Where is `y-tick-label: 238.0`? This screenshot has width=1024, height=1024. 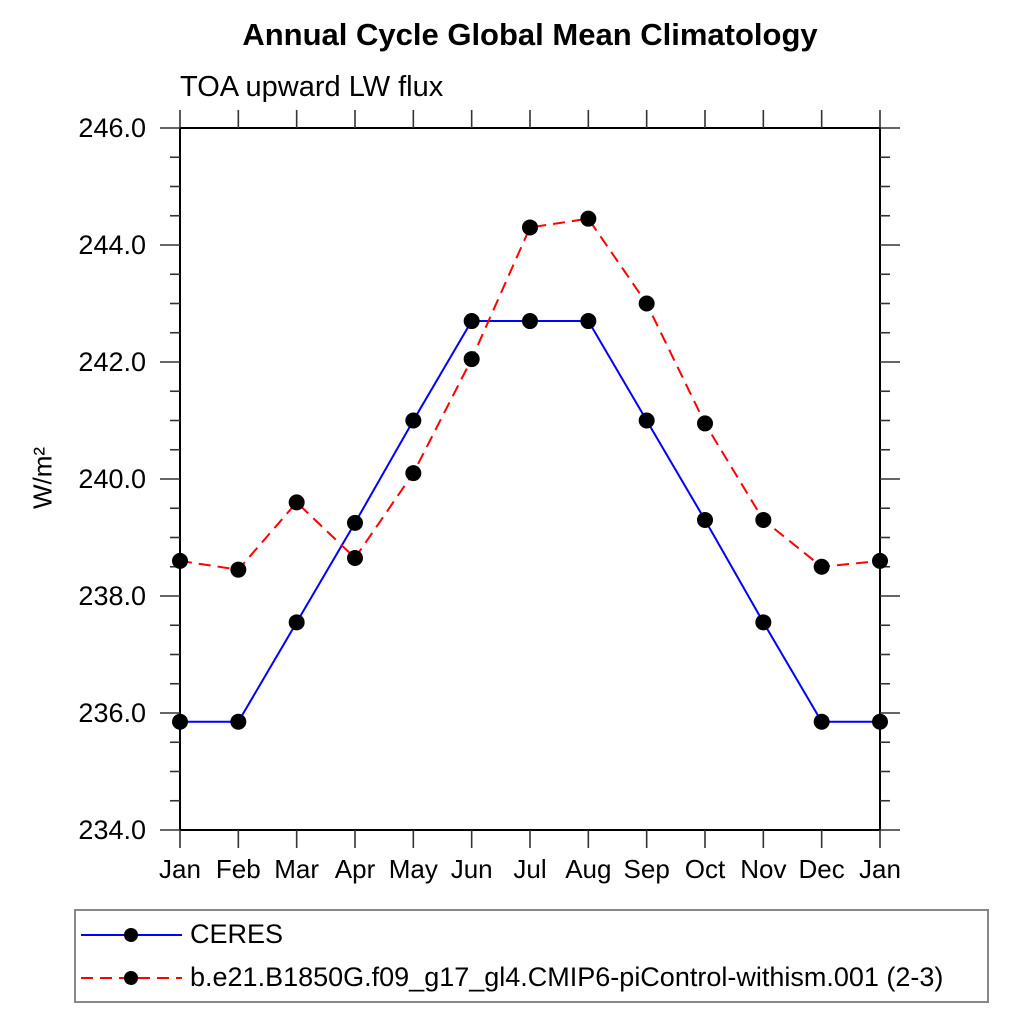
y-tick-label: 238.0 is located at coordinates (112, 596).